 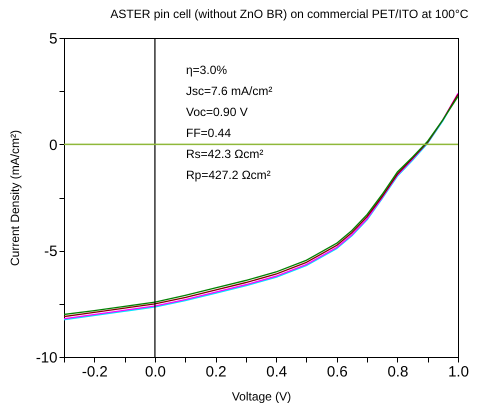 What do you see at coordinates (95, 372) in the screenshot?
I see `x-tick-label: -0.2` at bounding box center [95, 372].